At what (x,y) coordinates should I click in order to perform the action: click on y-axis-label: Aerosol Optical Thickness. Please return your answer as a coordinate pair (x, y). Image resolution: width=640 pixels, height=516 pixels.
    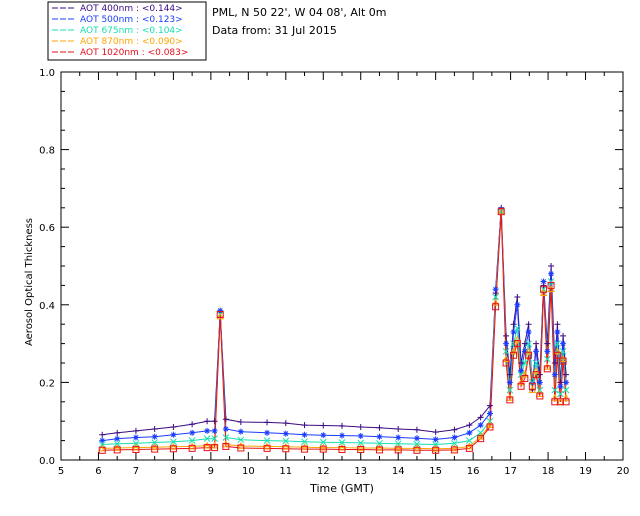
    Looking at the image, I should click on (29, 282).